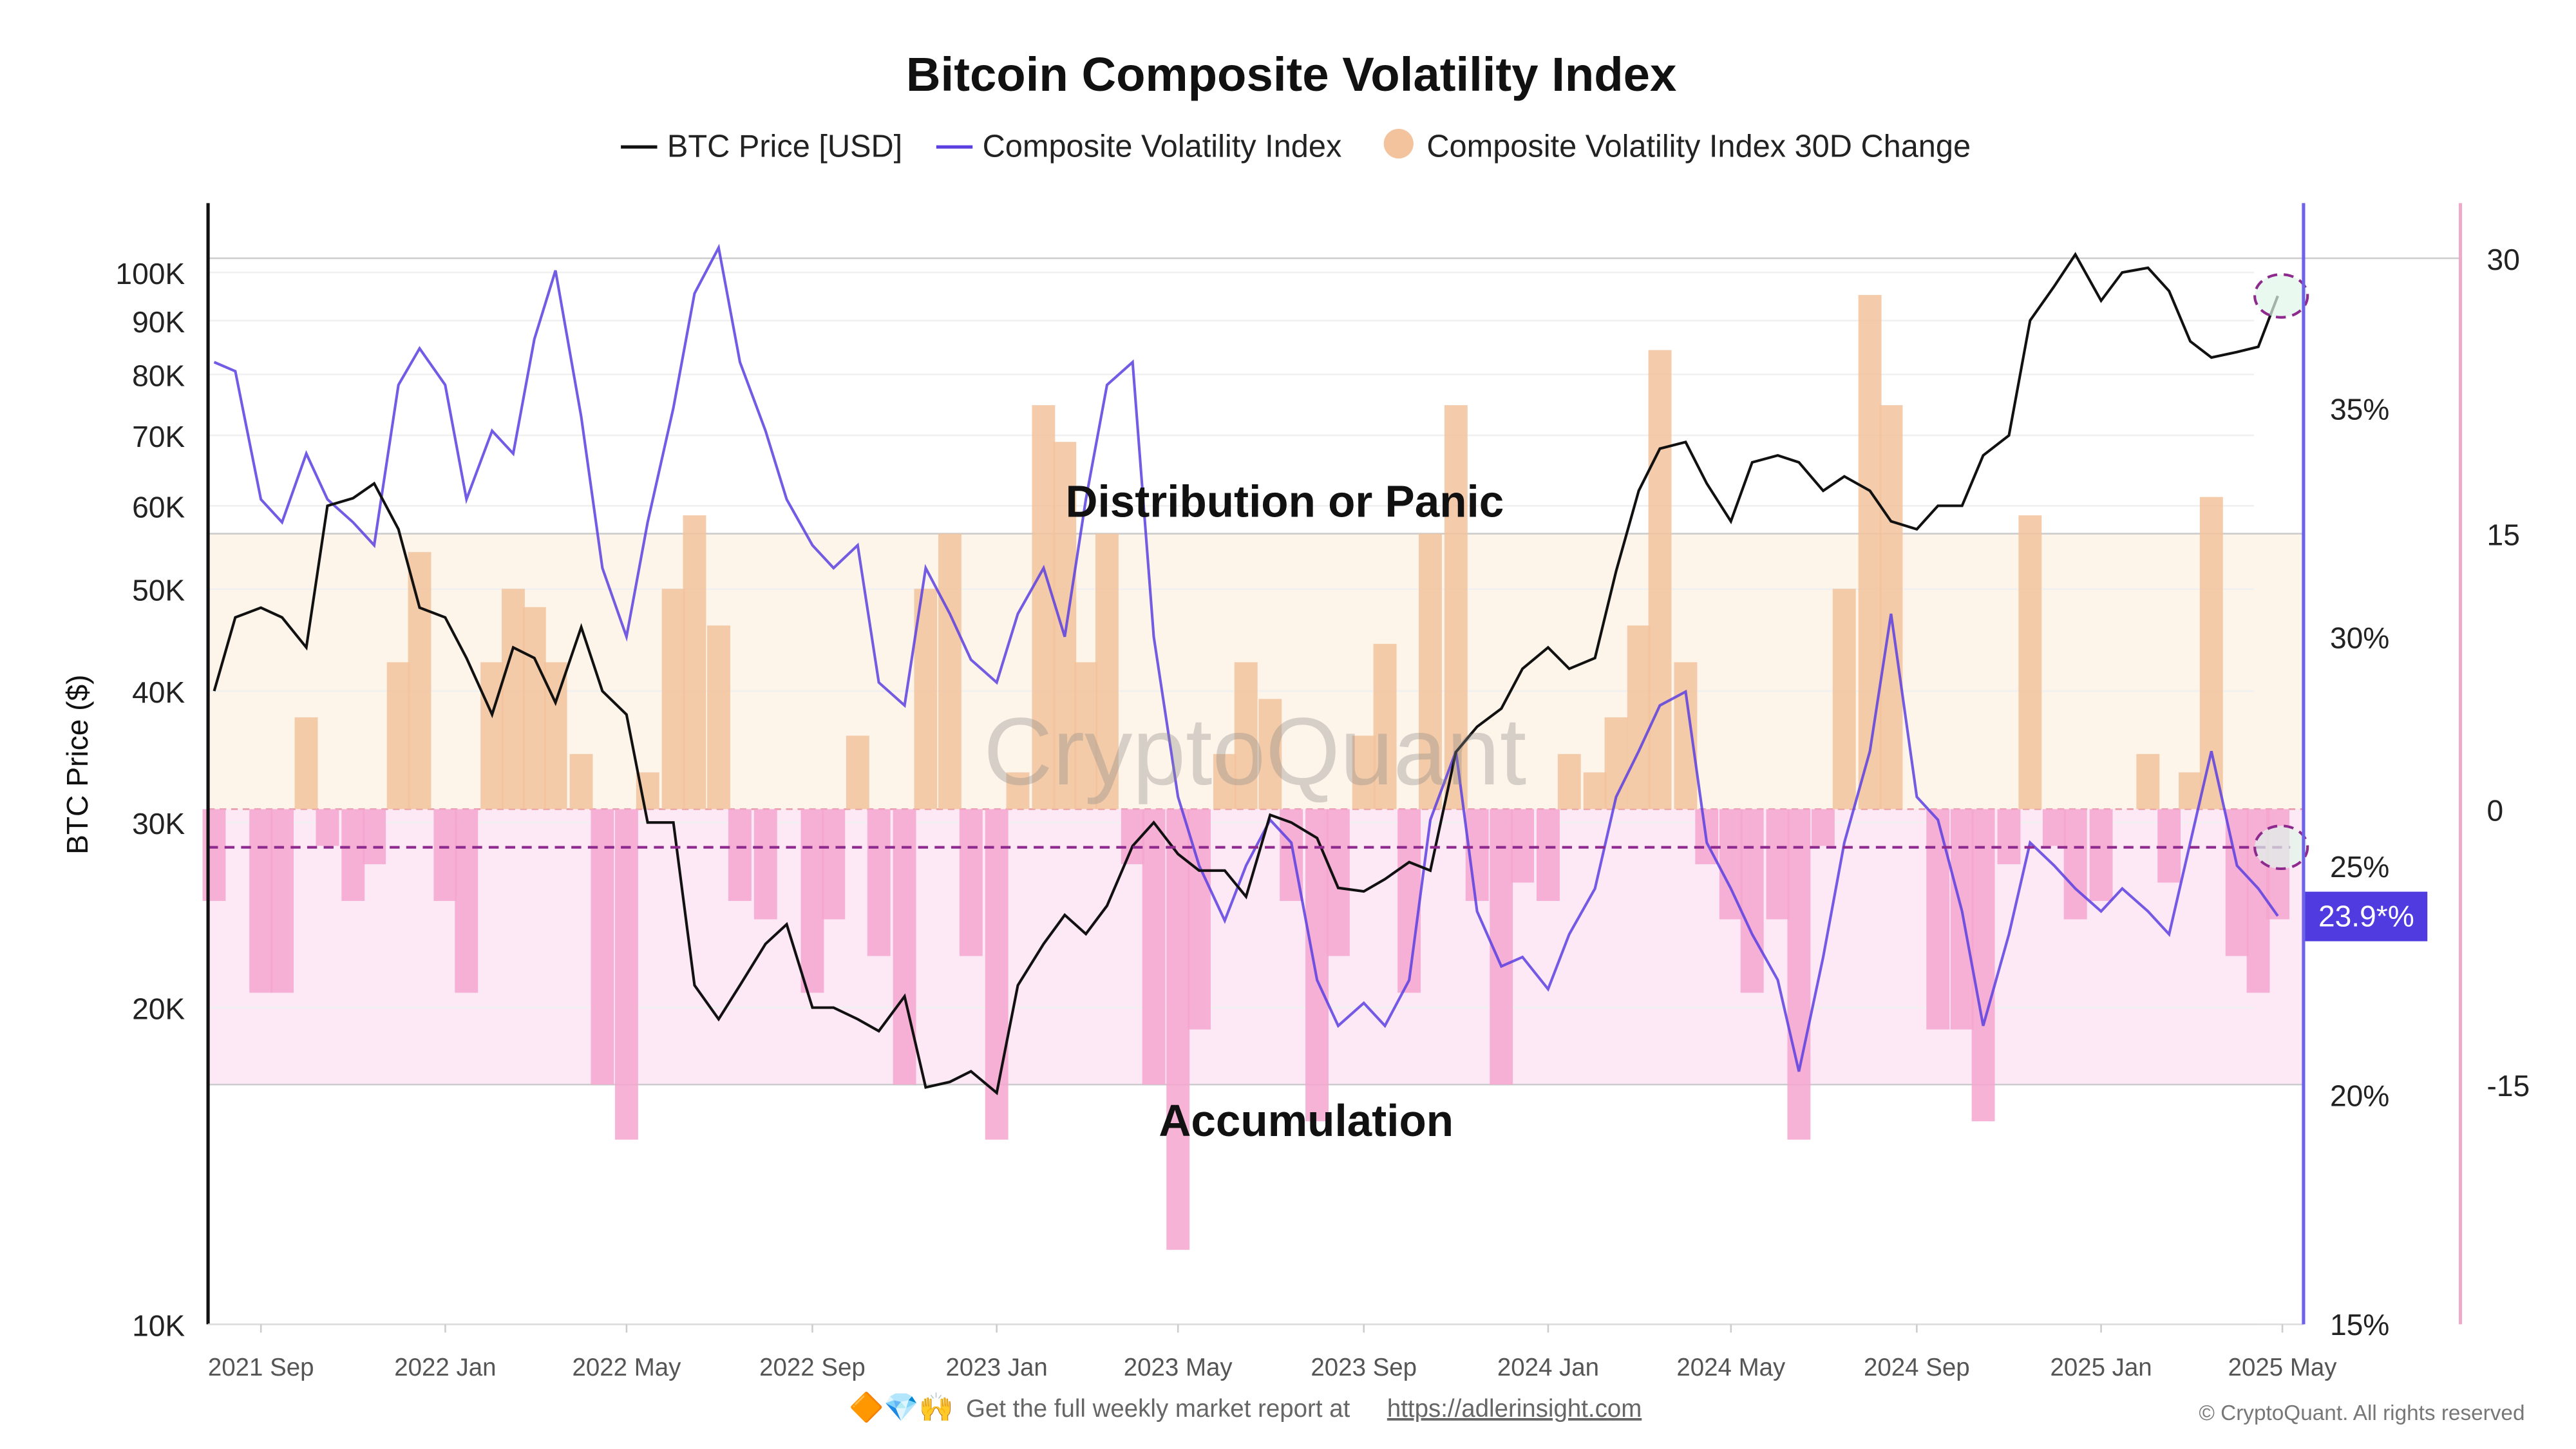 Image resolution: width=2576 pixels, height=1449 pixels. Describe the element at coordinates (1399, 144) in the screenshot. I see `legend-swatch-change` at that location.